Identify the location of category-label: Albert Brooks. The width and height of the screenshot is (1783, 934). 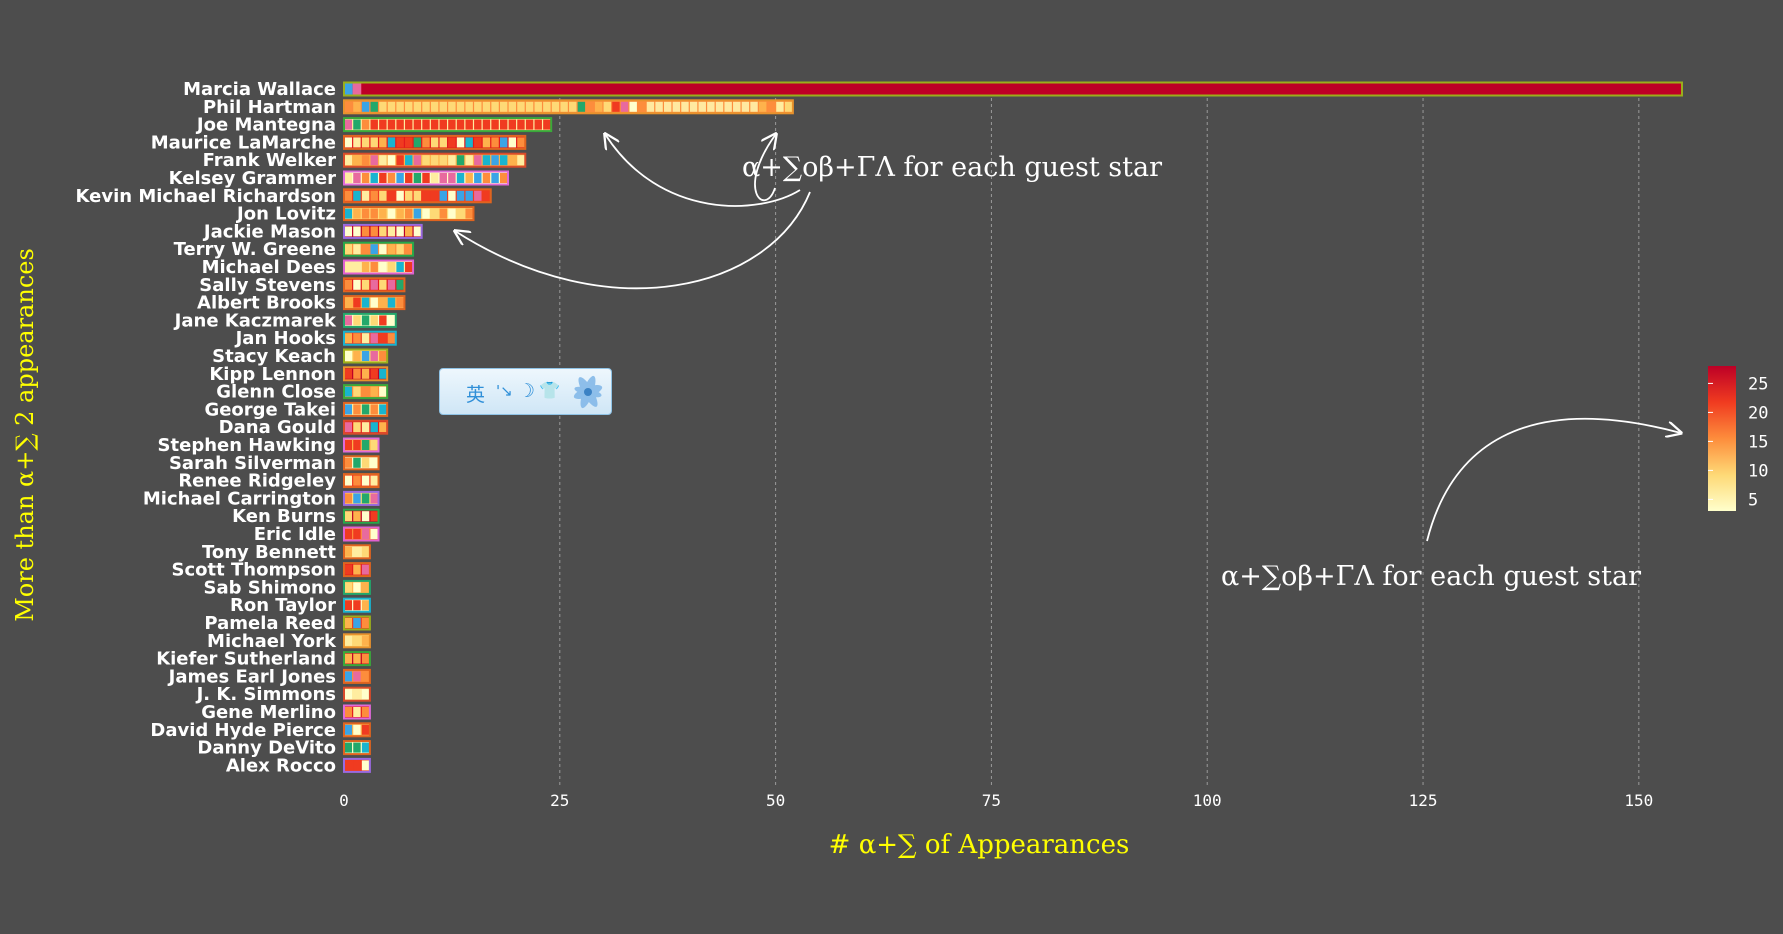
(266, 303).